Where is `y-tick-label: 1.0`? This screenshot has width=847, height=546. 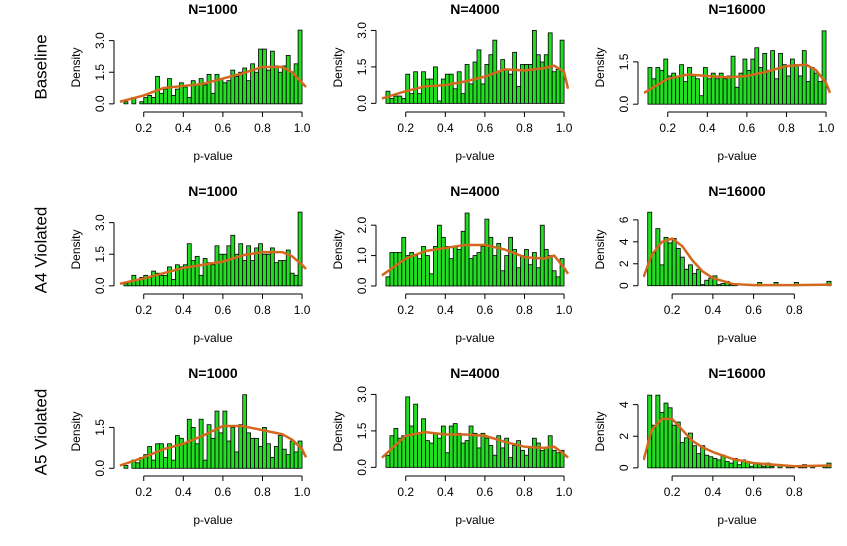
y-tick-label: 1.0 is located at coordinates (362, 255).